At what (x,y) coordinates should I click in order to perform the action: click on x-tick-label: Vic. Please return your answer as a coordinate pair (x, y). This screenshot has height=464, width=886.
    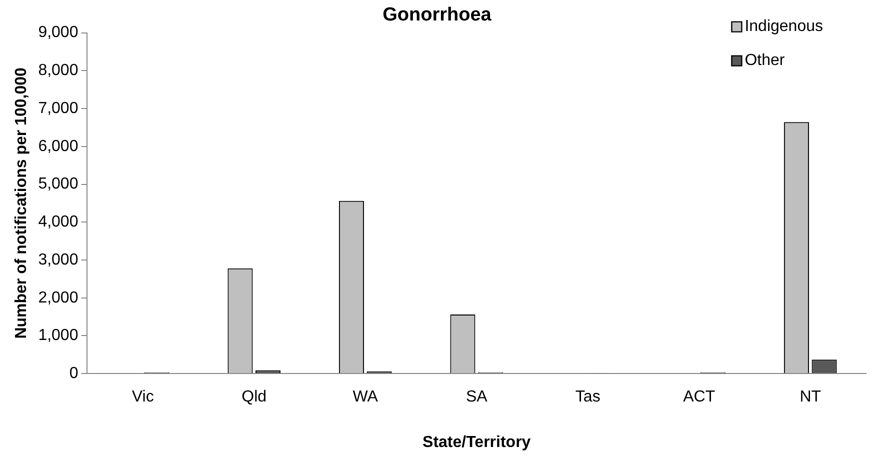
    Looking at the image, I should click on (143, 397).